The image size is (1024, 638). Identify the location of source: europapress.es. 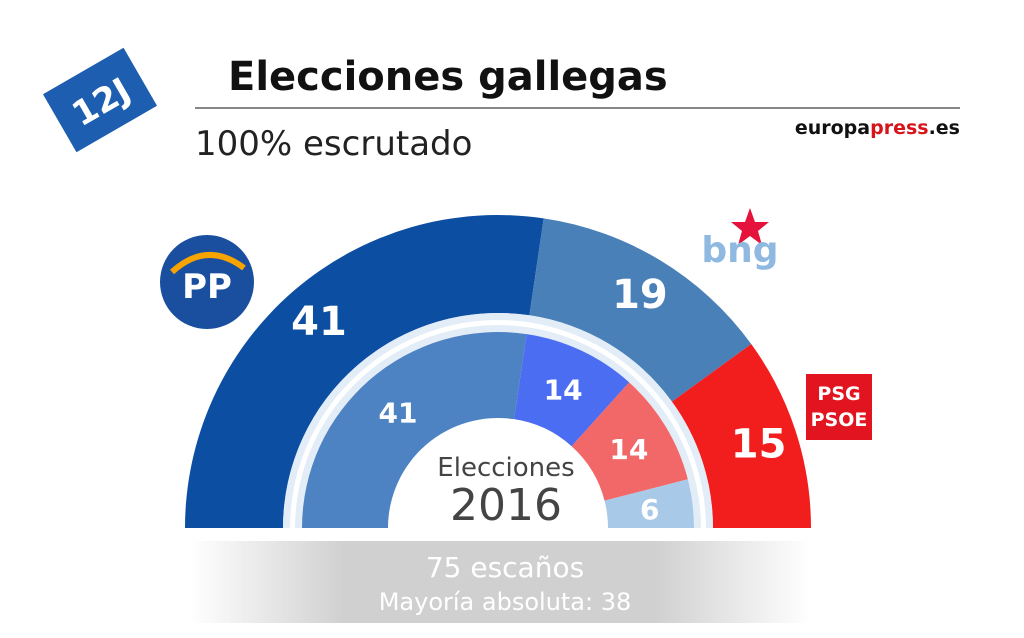
(877, 128).